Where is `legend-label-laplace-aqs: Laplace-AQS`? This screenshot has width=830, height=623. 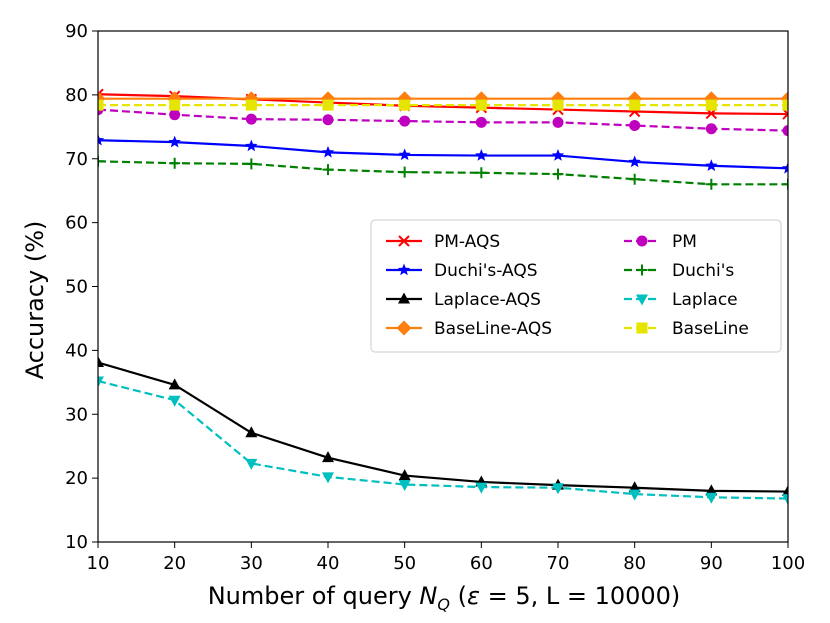 legend-label-laplace-aqs: Laplace-AQS is located at coordinates (487, 300).